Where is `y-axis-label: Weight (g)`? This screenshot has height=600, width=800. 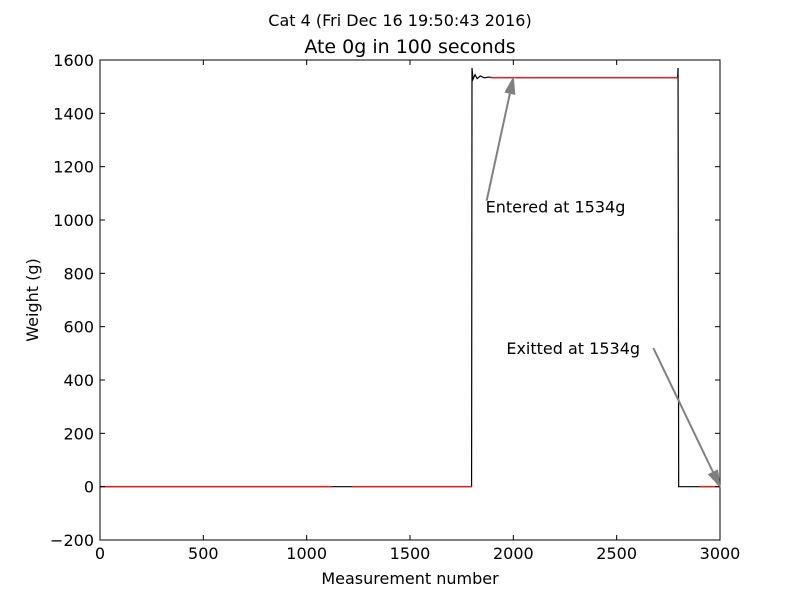 y-axis-label: Weight (g) is located at coordinates (32, 299).